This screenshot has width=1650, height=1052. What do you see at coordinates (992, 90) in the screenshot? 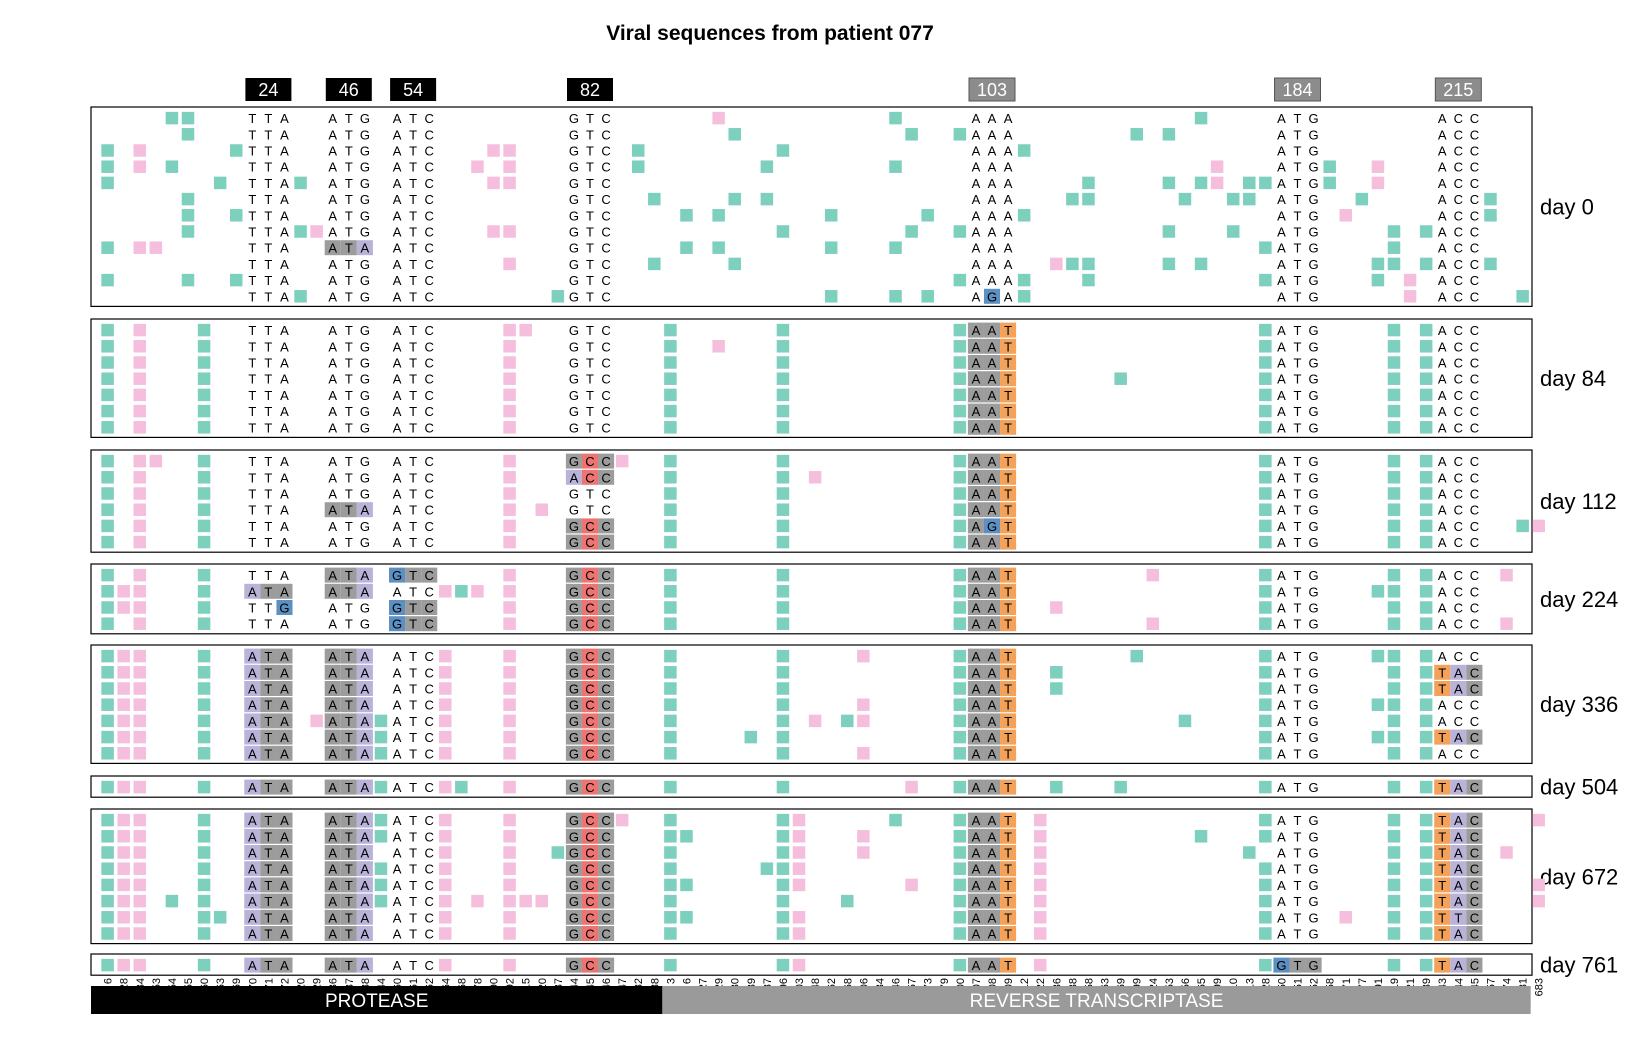
I see `codon-header-label: 103` at bounding box center [992, 90].